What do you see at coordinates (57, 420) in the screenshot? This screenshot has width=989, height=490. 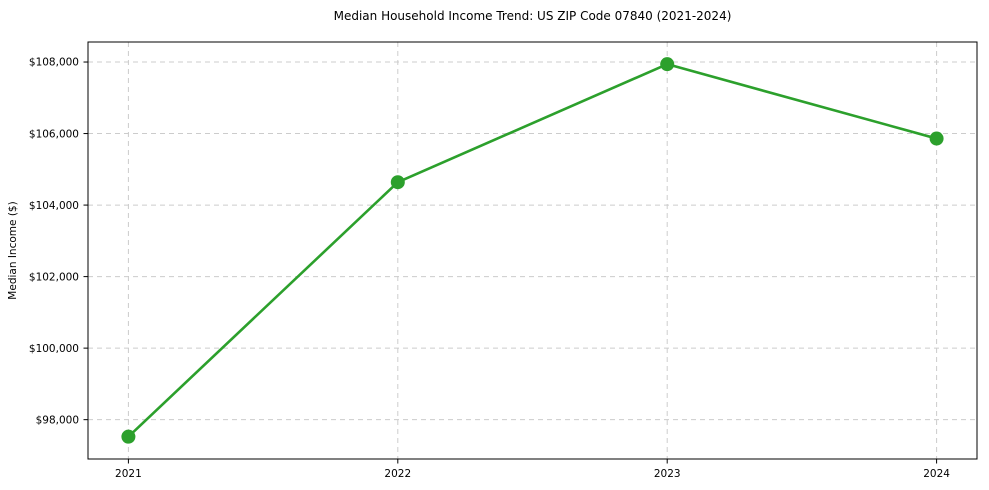 I see `y-tick-label: $98,000` at bounding box center [57, 420].